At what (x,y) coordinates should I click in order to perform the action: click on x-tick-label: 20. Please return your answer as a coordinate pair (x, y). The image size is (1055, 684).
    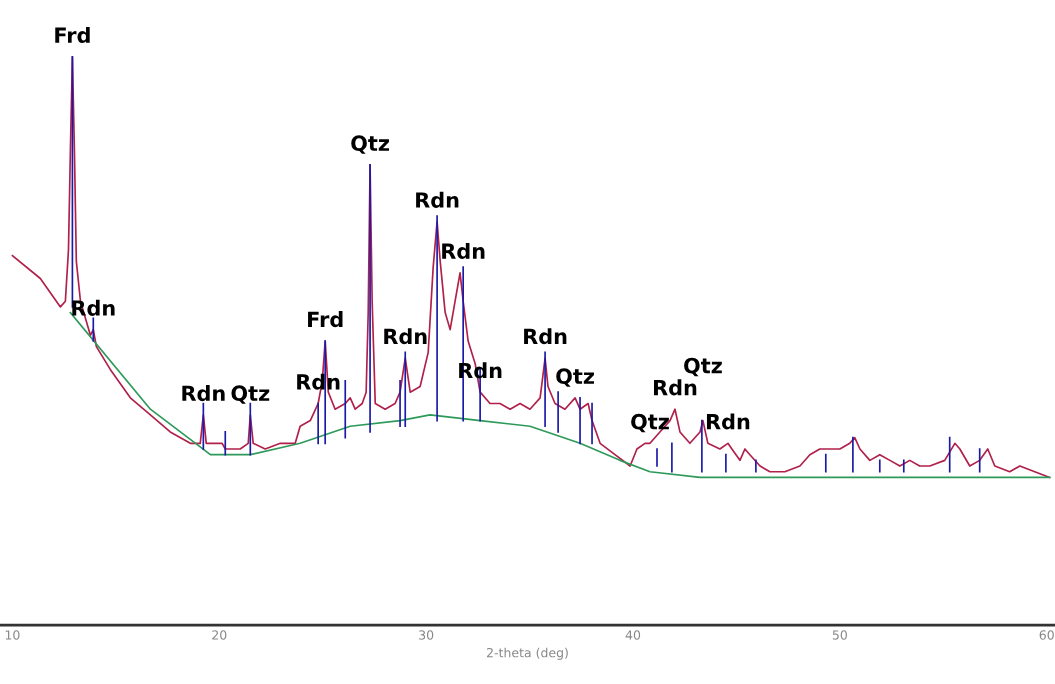
    Looking at the image, I should click on (219, 635).